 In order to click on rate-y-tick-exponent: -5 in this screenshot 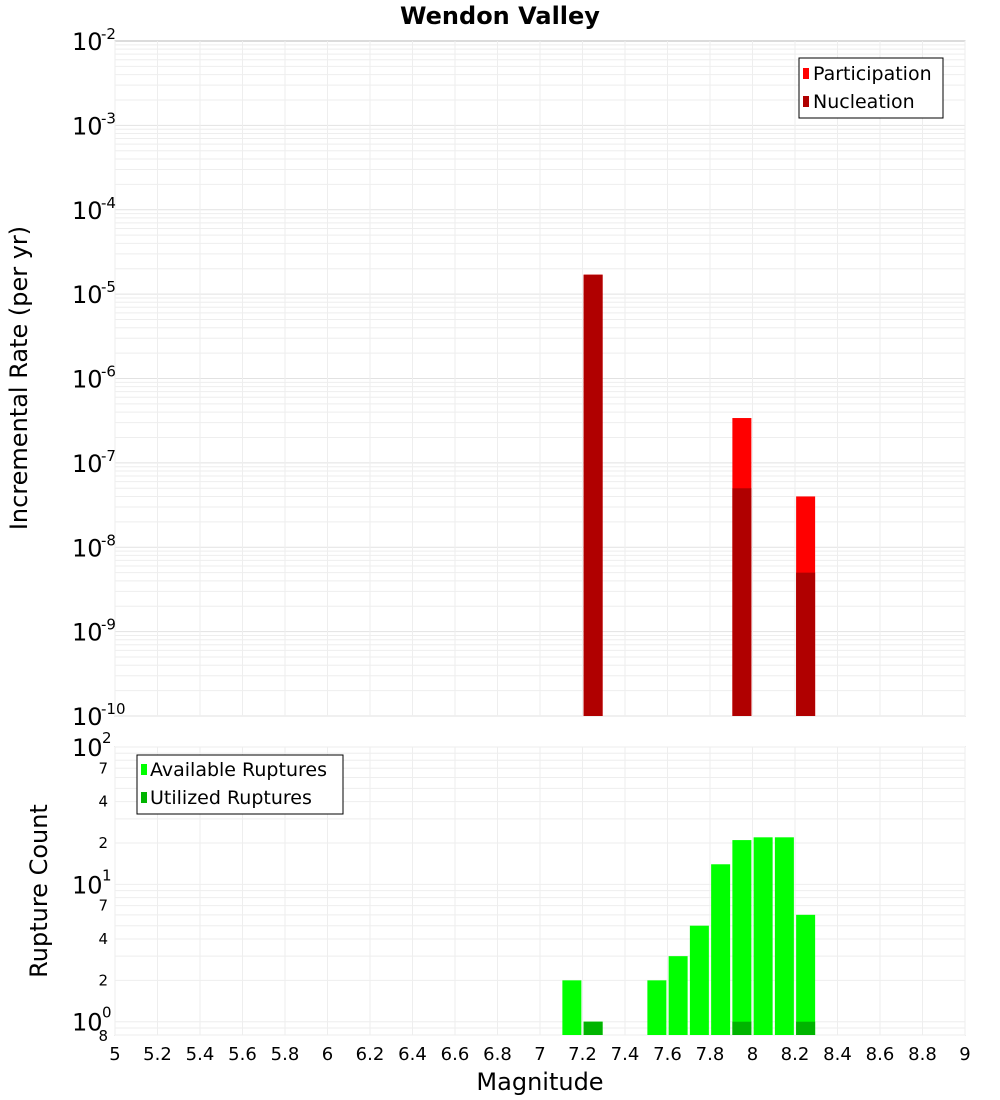, I will do `click(108, 287)`.